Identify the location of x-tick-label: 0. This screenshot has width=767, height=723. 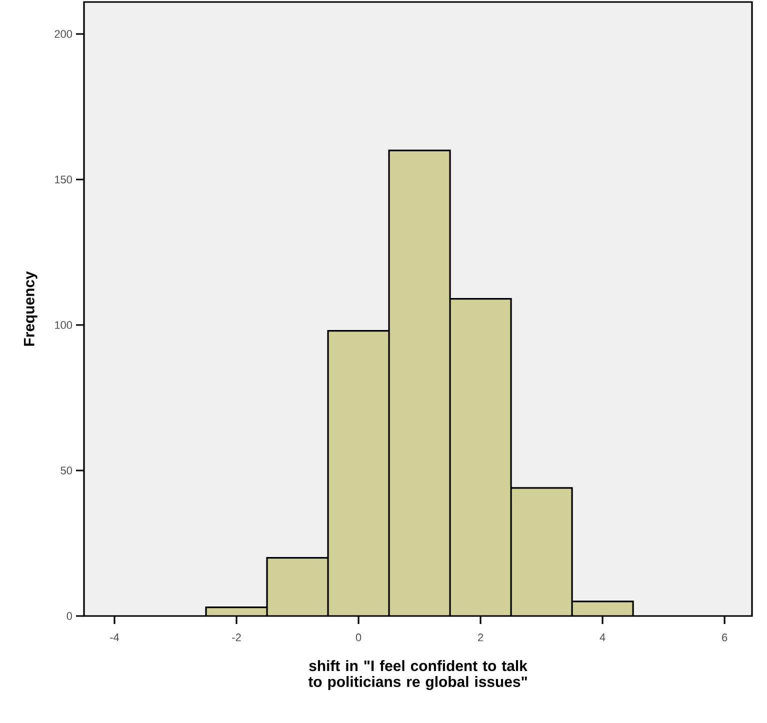
(359, 638).